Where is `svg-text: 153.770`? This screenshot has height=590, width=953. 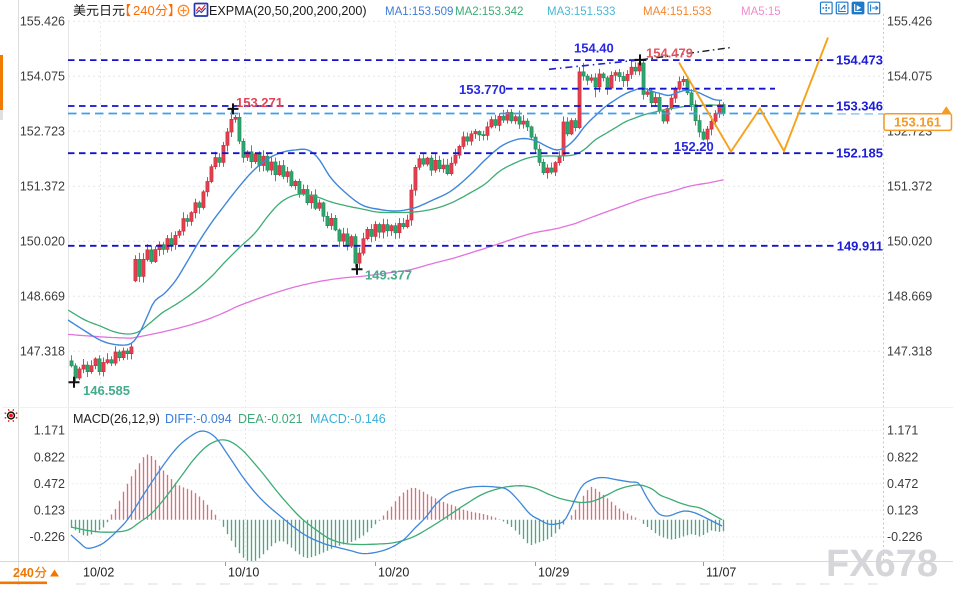 svg-text: 153.770 is located at coordinates (482, 89).